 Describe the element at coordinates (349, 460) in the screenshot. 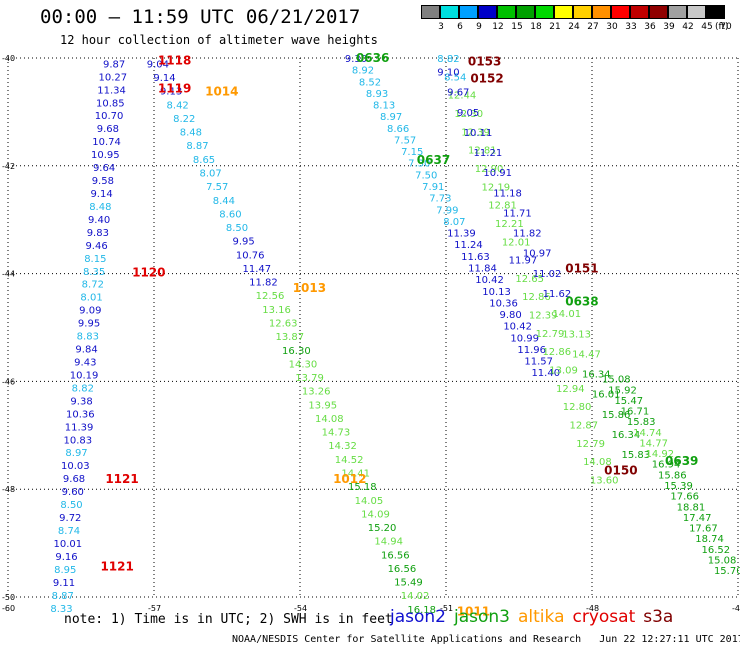

I see `data-label: 14.52` at that location.